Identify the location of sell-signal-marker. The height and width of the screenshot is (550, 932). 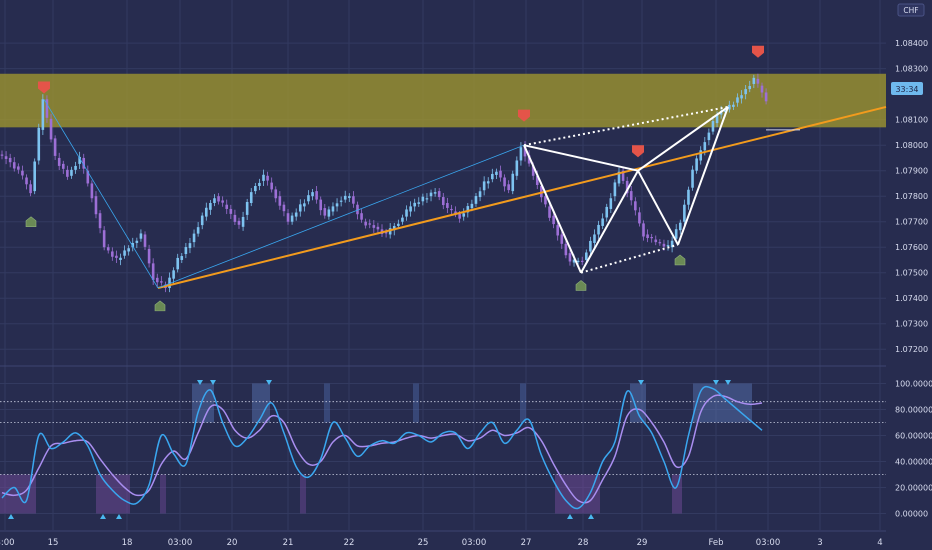
(44, 87).